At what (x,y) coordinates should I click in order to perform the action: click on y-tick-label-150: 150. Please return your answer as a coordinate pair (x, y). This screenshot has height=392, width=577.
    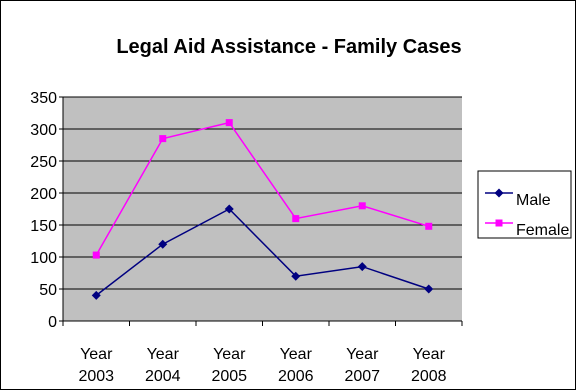
    Looking at the image, I should click on (43, 226).